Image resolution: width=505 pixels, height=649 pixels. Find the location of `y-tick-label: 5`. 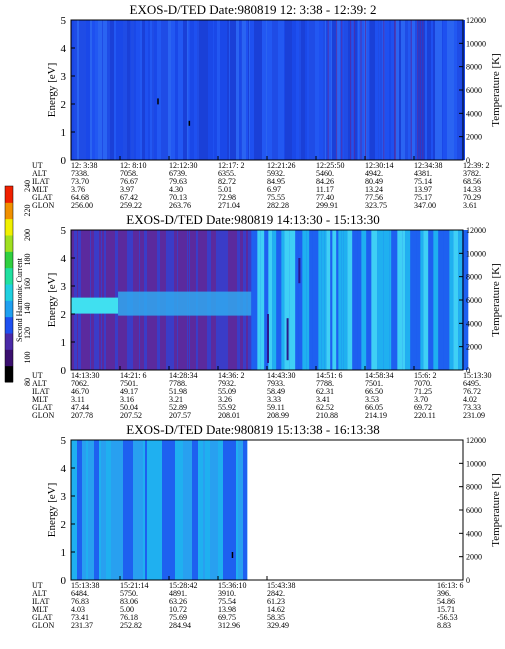

y-tick-label: 5 is located at coordinates (64, 441).